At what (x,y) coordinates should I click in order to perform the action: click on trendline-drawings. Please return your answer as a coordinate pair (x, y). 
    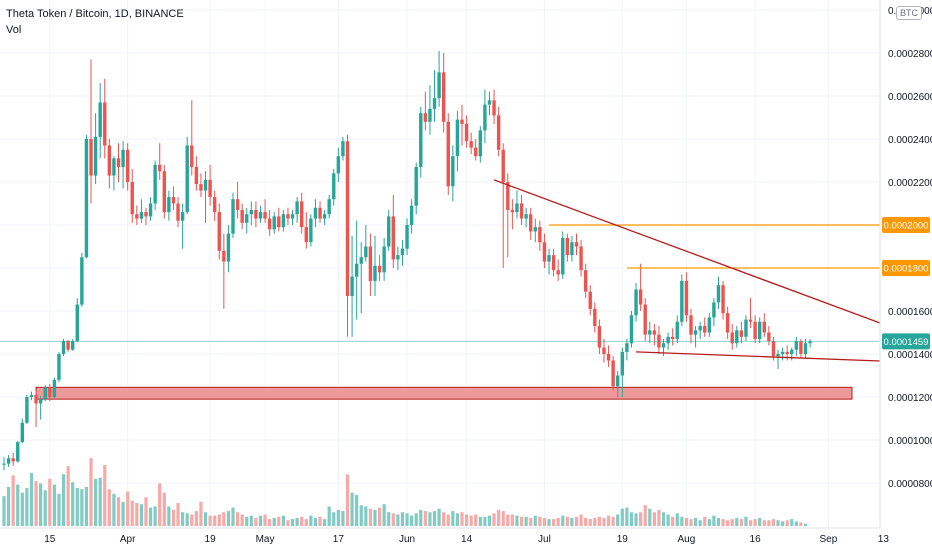
    Looking at the image, I should click on (694, 271).